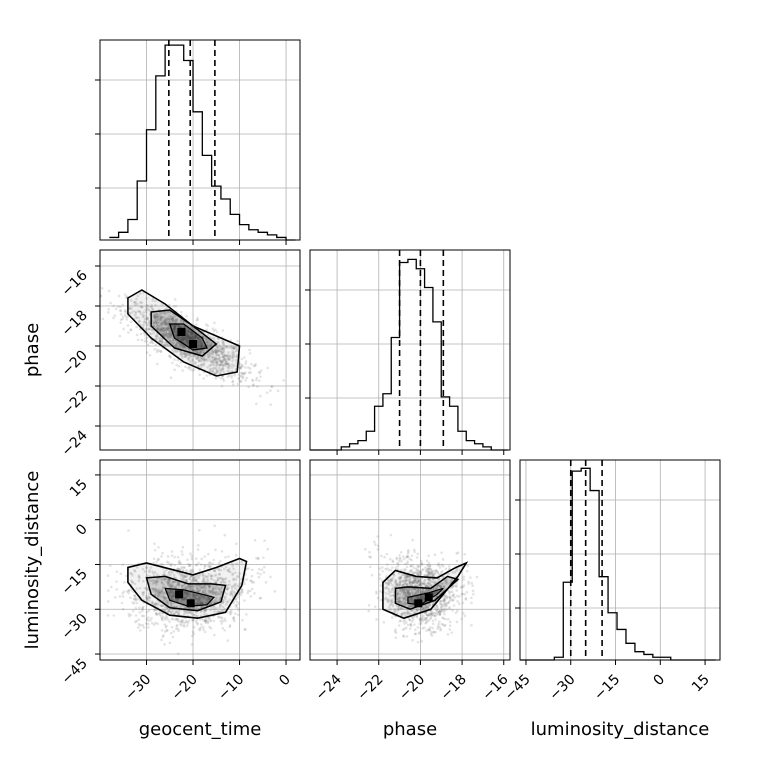  Describe the element at coordinates (75, 443) in the screenshot. I see `tick-label-y-phase-0: −24` at that location.